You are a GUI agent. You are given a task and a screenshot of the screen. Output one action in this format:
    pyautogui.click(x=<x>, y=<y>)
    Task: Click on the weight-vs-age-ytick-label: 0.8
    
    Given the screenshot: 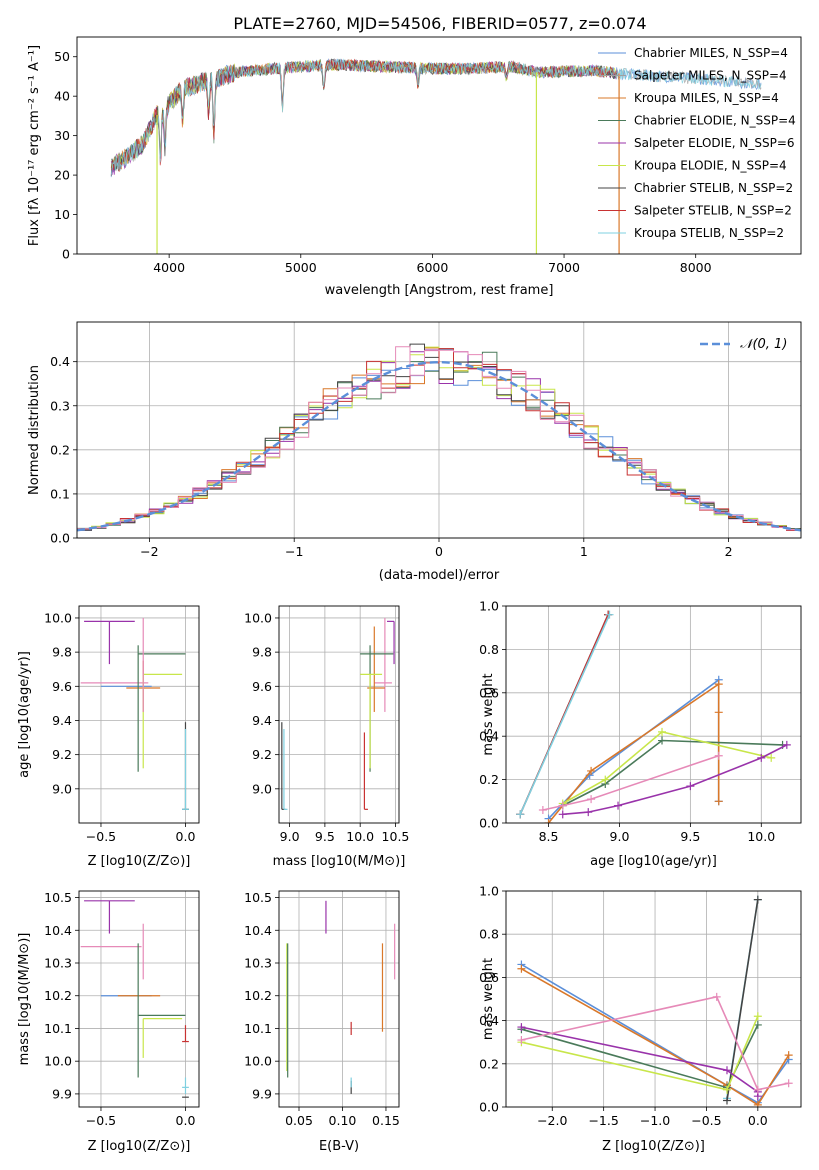 What is the action you would take?
    pyautogui.click(x=489, y=649)
    